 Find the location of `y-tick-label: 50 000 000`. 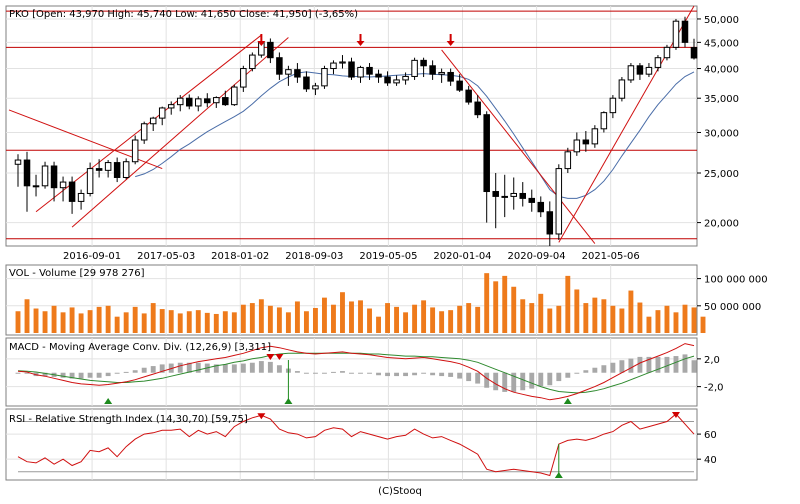

y-tick-label: 50 000 000 is located at coordinates (732, 307).